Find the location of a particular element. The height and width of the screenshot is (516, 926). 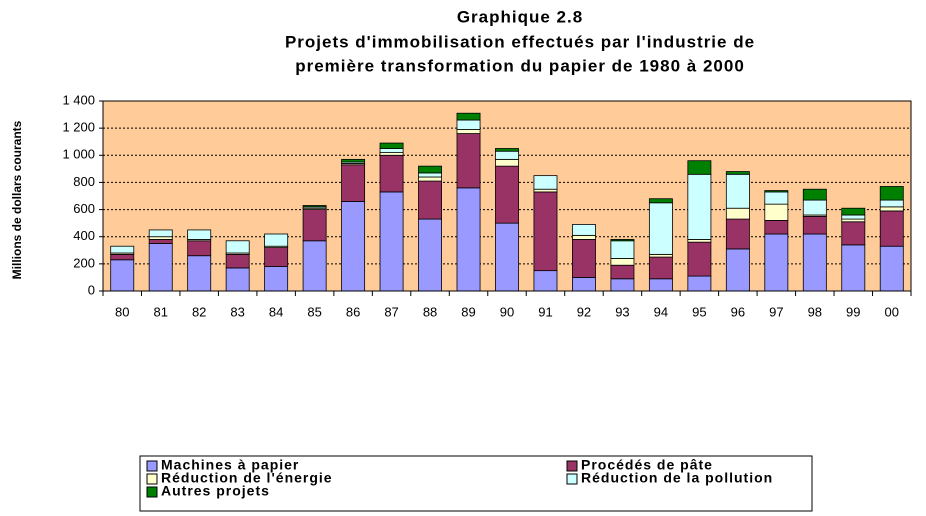

x-tick-label: 98 is located at coordinates (815, 311).